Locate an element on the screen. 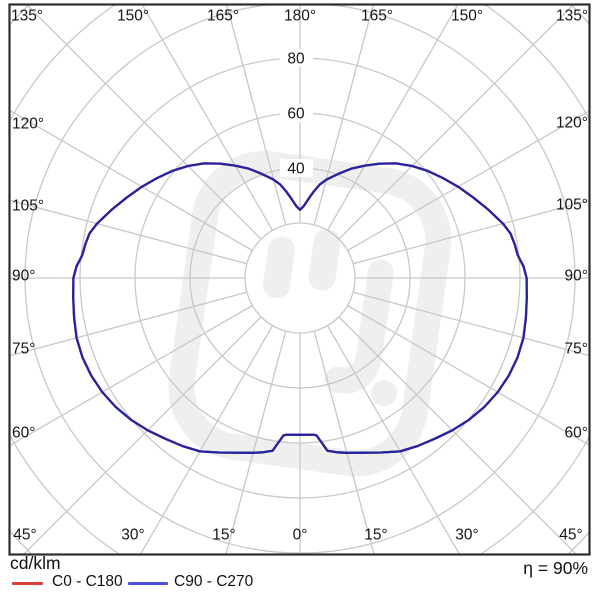  angle-label-bottom-1: 30° is located at coordinates (132, 535).